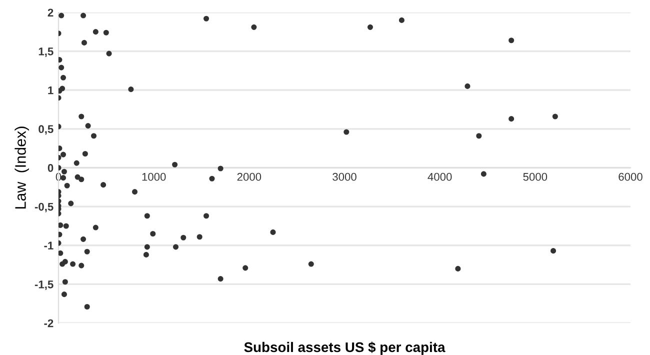  What do you see at coordinates (51, 90) in the screenshot?
I see `y-tick-label: 1` at bounding box center [51, 90].